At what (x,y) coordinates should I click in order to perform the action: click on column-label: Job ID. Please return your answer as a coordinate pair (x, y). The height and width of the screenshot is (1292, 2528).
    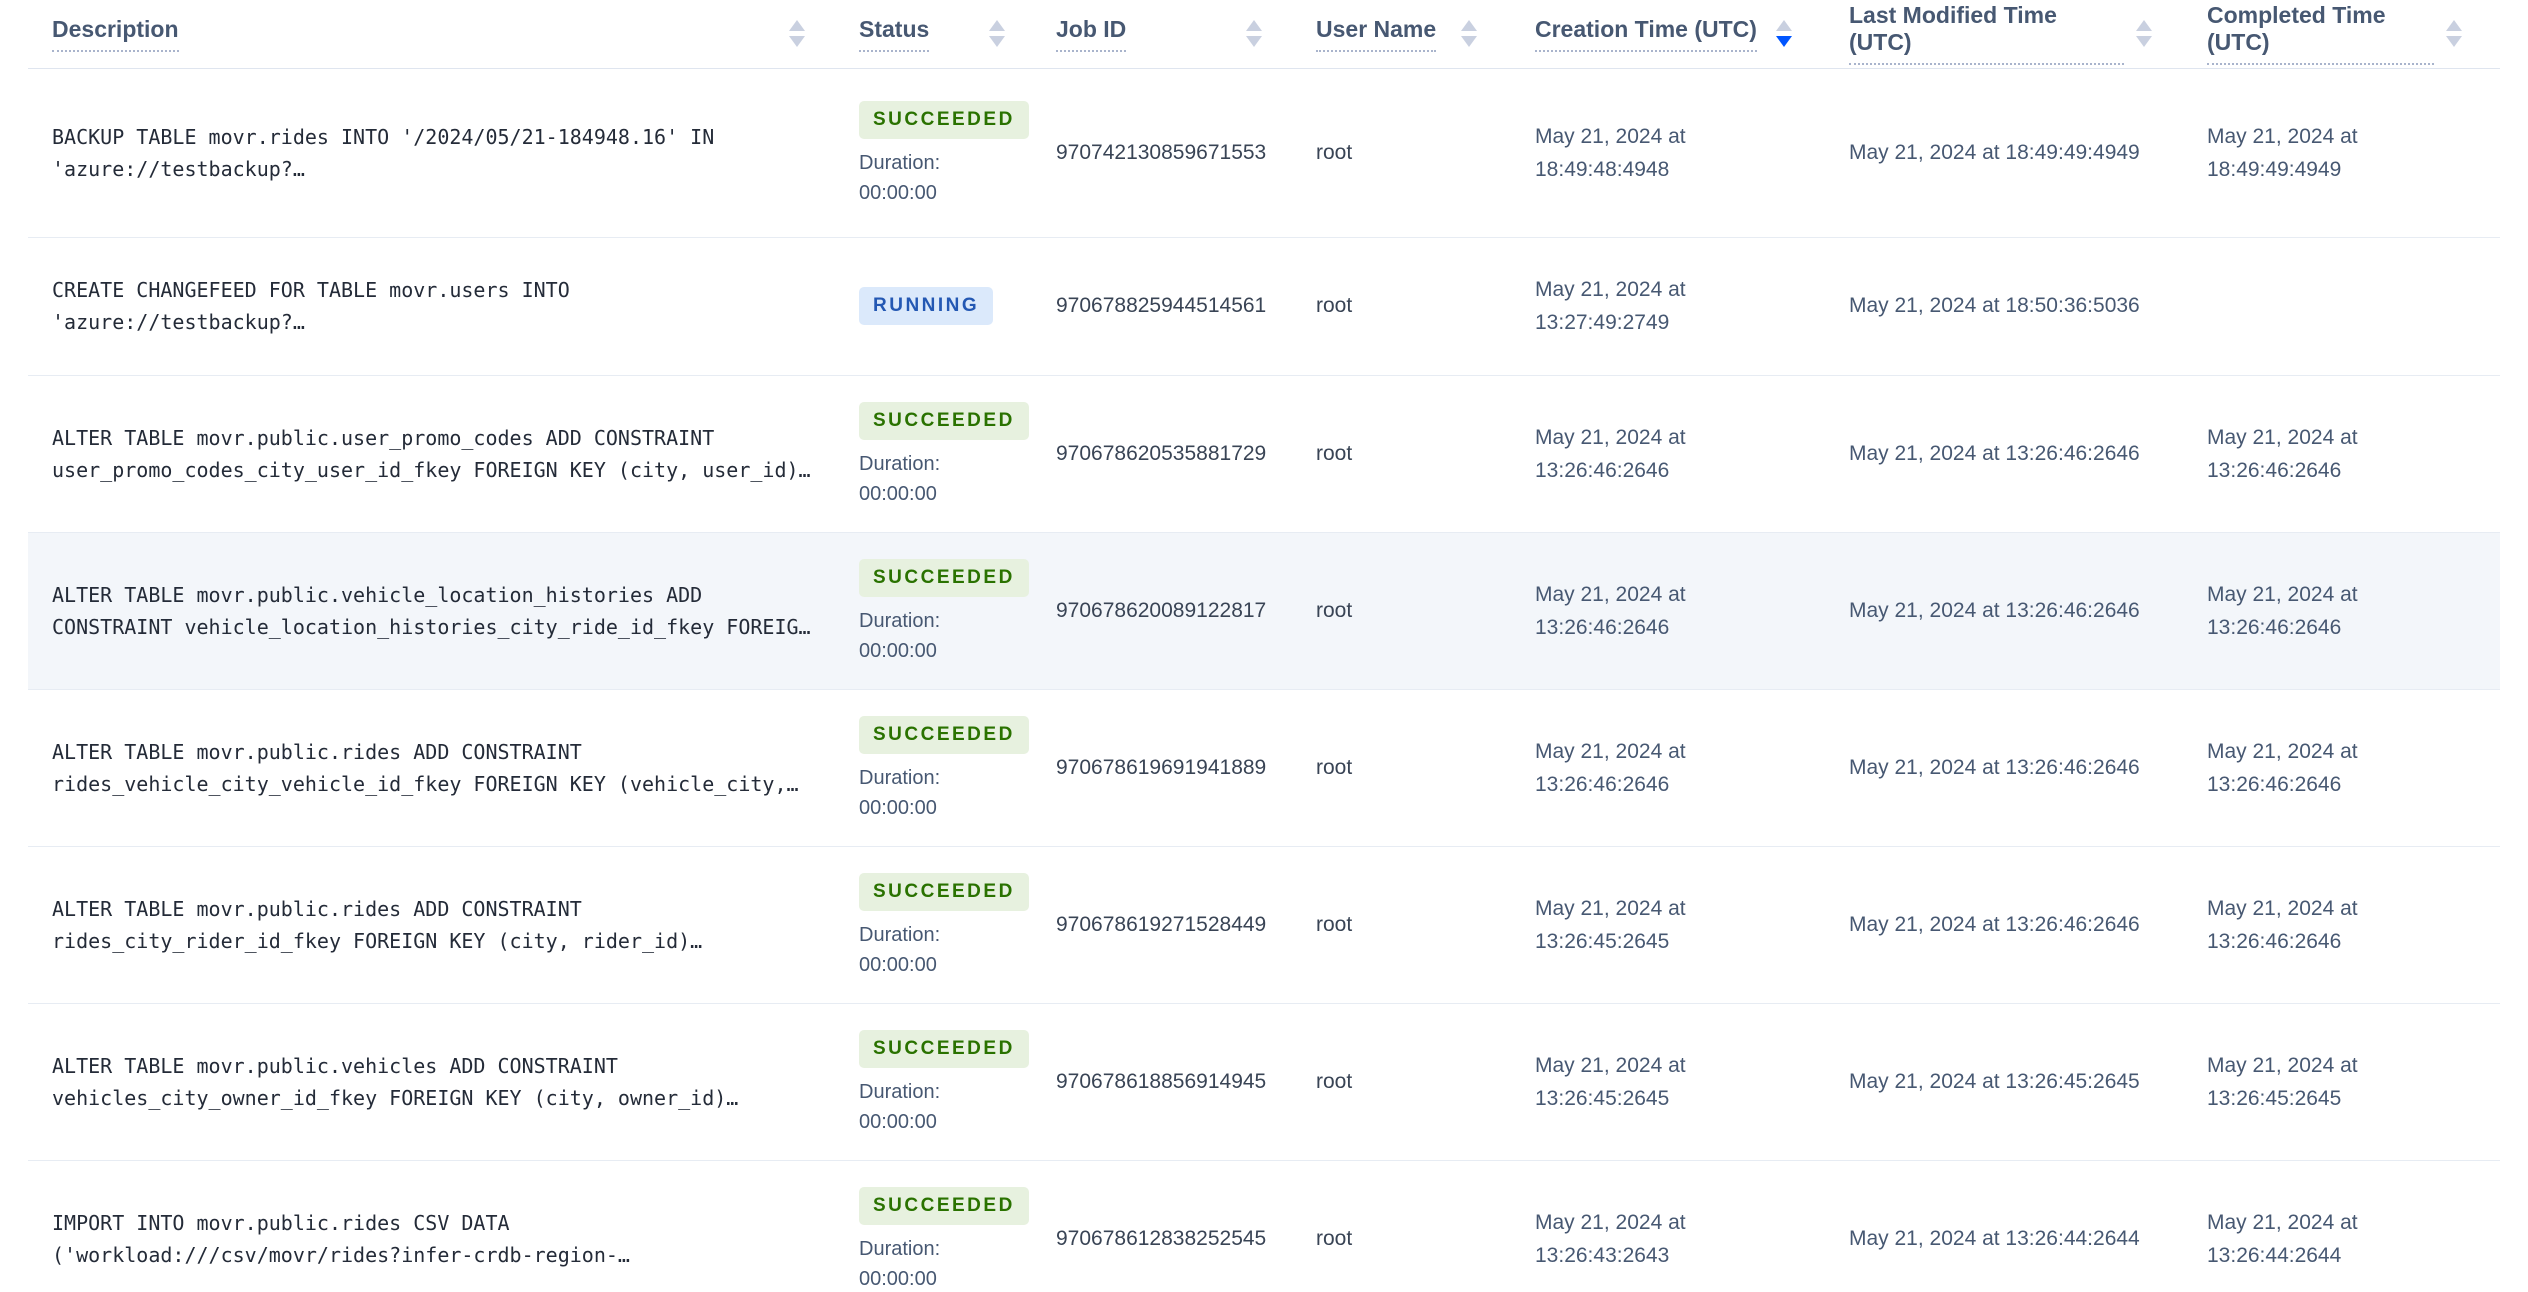
    Looking at the image, I should click on (1091, 34).